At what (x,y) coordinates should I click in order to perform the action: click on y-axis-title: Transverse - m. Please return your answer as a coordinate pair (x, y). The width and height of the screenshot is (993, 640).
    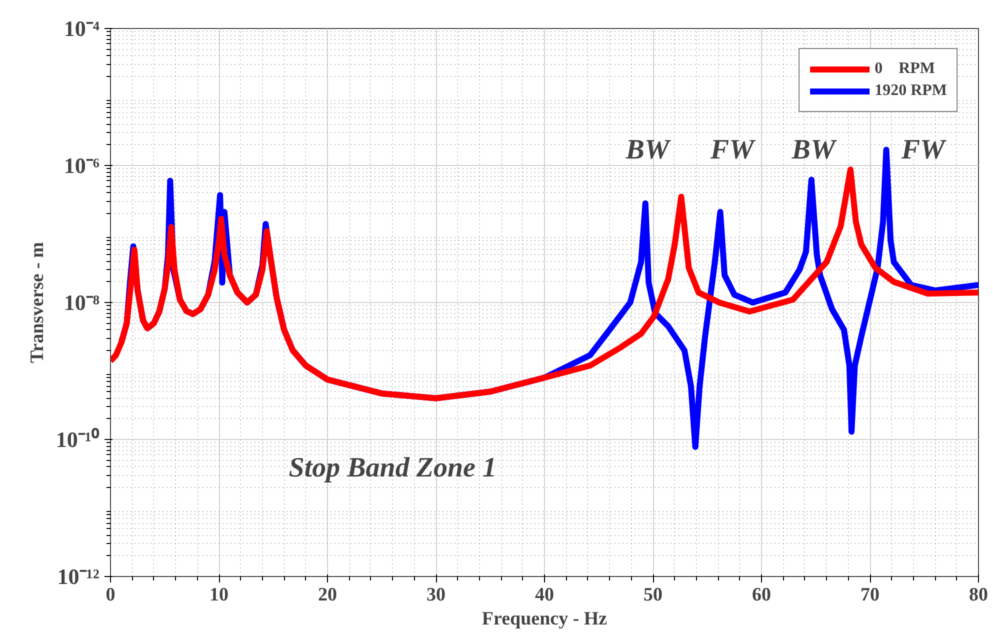
    Looking at the image, I should click on (37, 302).